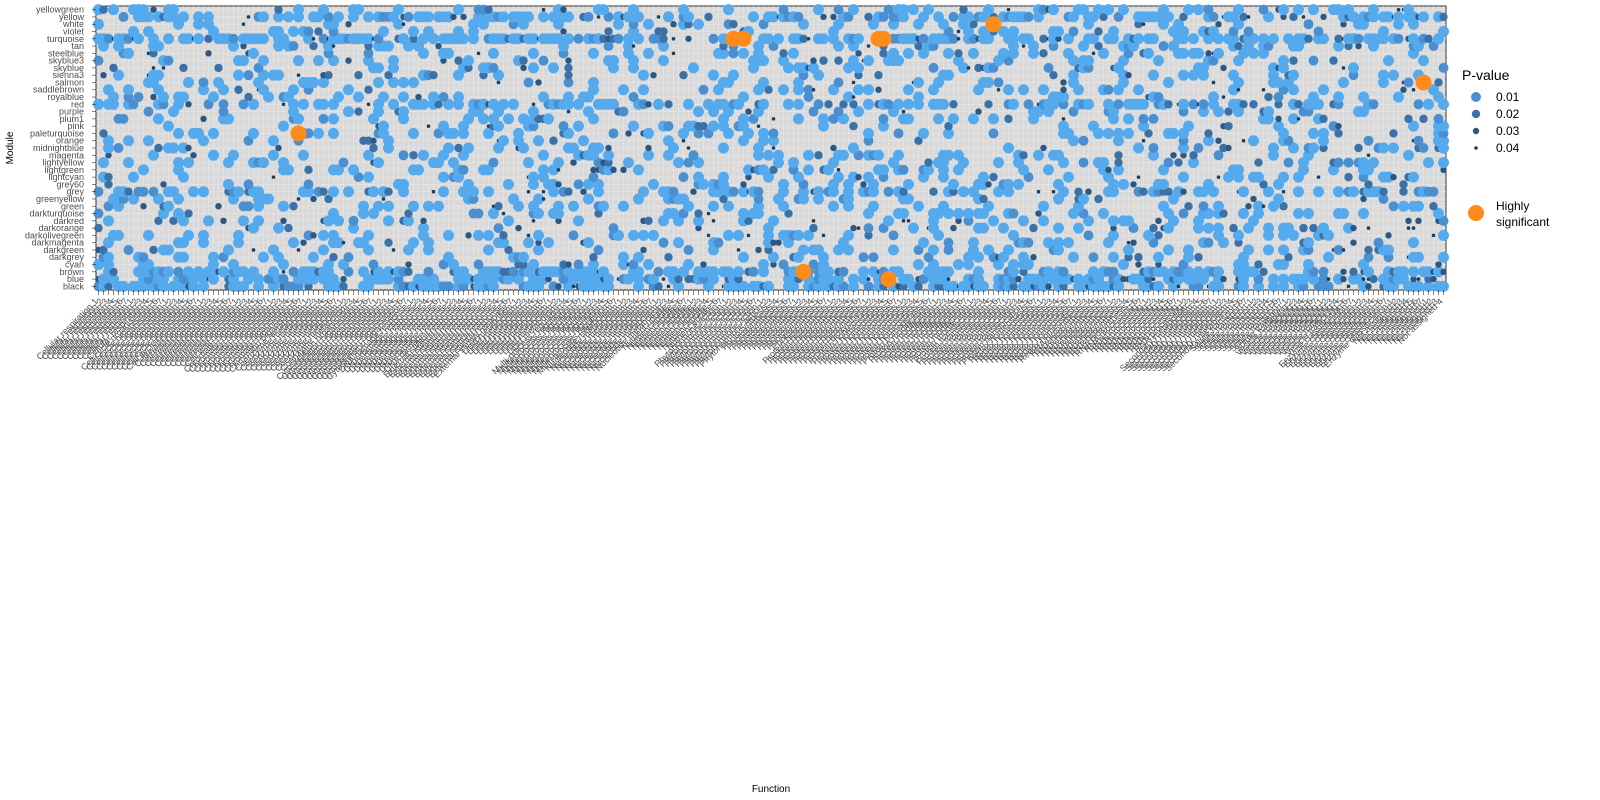 The width and height of the screenshot is (1600, 800). Describe the element at coordinates (66, 177) in the screenshot. I see `y-tick-label: lightcyan` at that location.